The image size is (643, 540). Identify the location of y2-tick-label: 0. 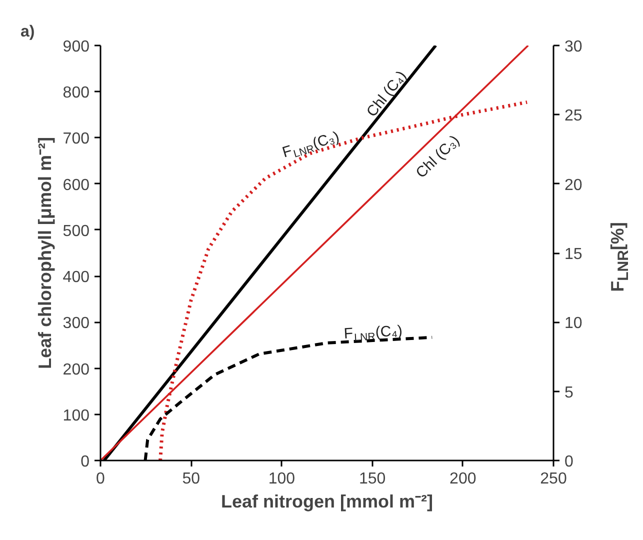
(569, 462).